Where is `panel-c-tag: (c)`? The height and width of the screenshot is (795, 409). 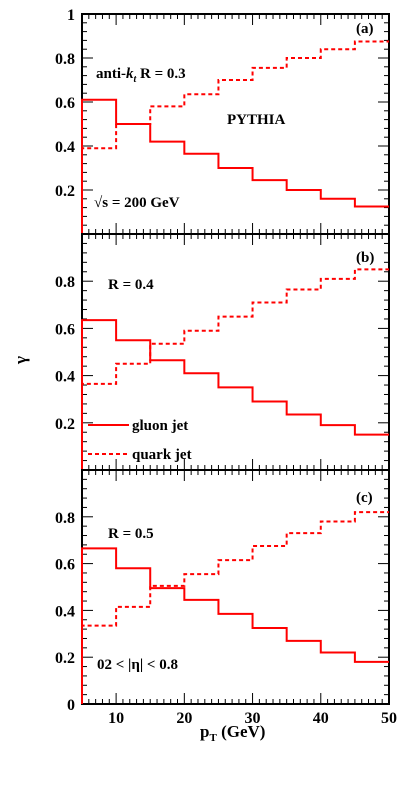
panel-c-tag: (c) is located at coordinates (364, 498).